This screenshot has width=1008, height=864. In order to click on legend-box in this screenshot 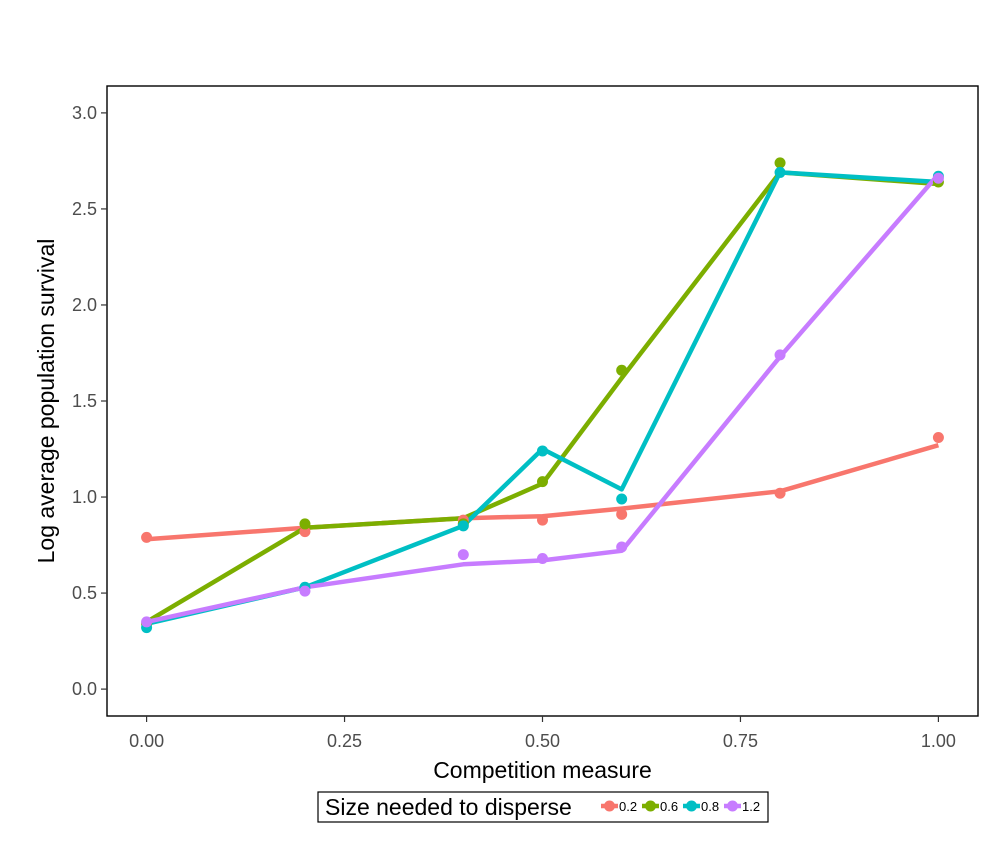, I will do `click(543, 807)`.